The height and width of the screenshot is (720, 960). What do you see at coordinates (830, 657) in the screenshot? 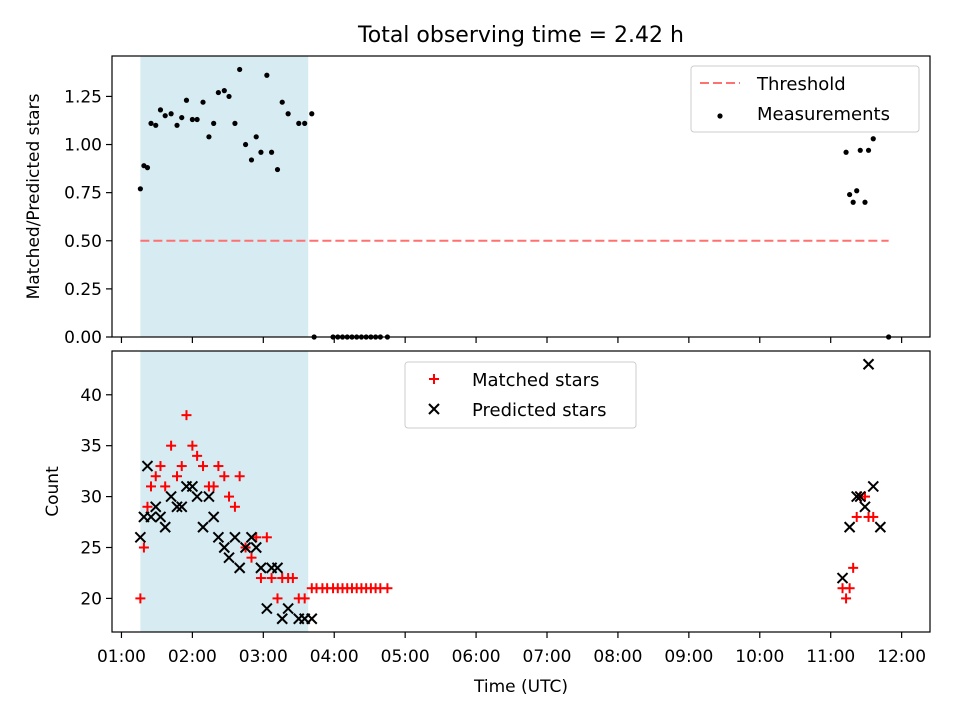
I see `x-tick-label: 11:00` at bounding box center [830, 657].